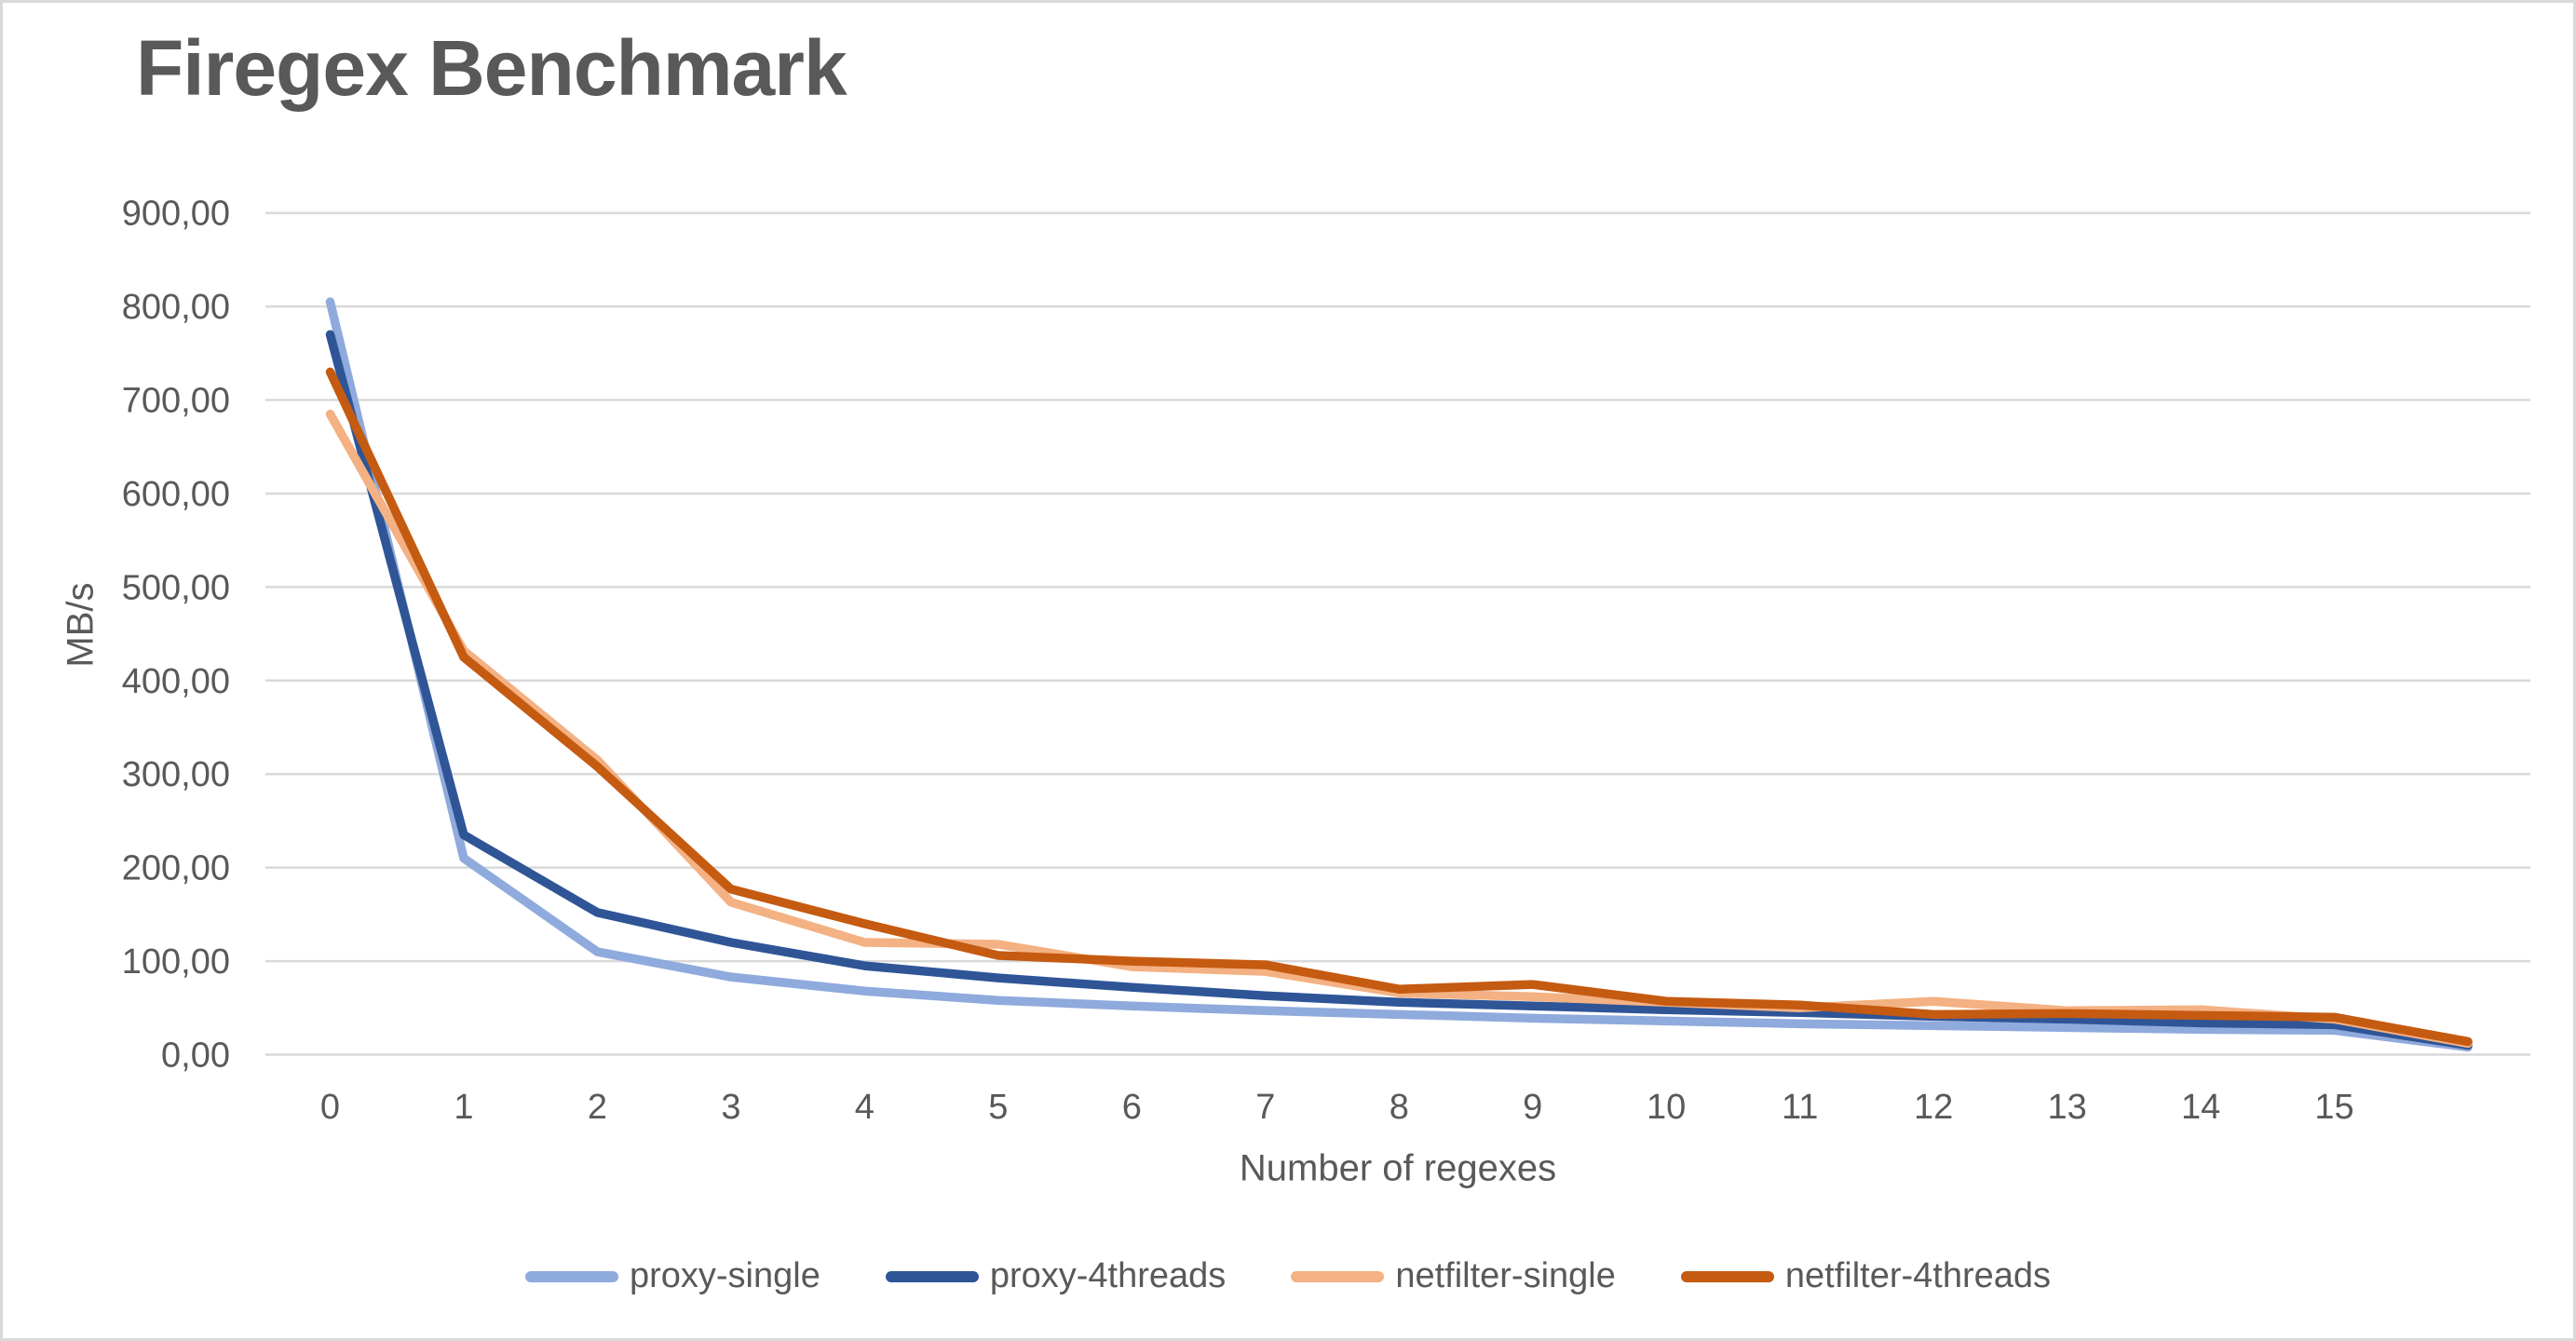 Image resolution: width=2576 pixels, height=1341 pixels. Describe the element at coordinates (176, 214) in the screenshot. I see `y-tick-label: 900,00` at that location.